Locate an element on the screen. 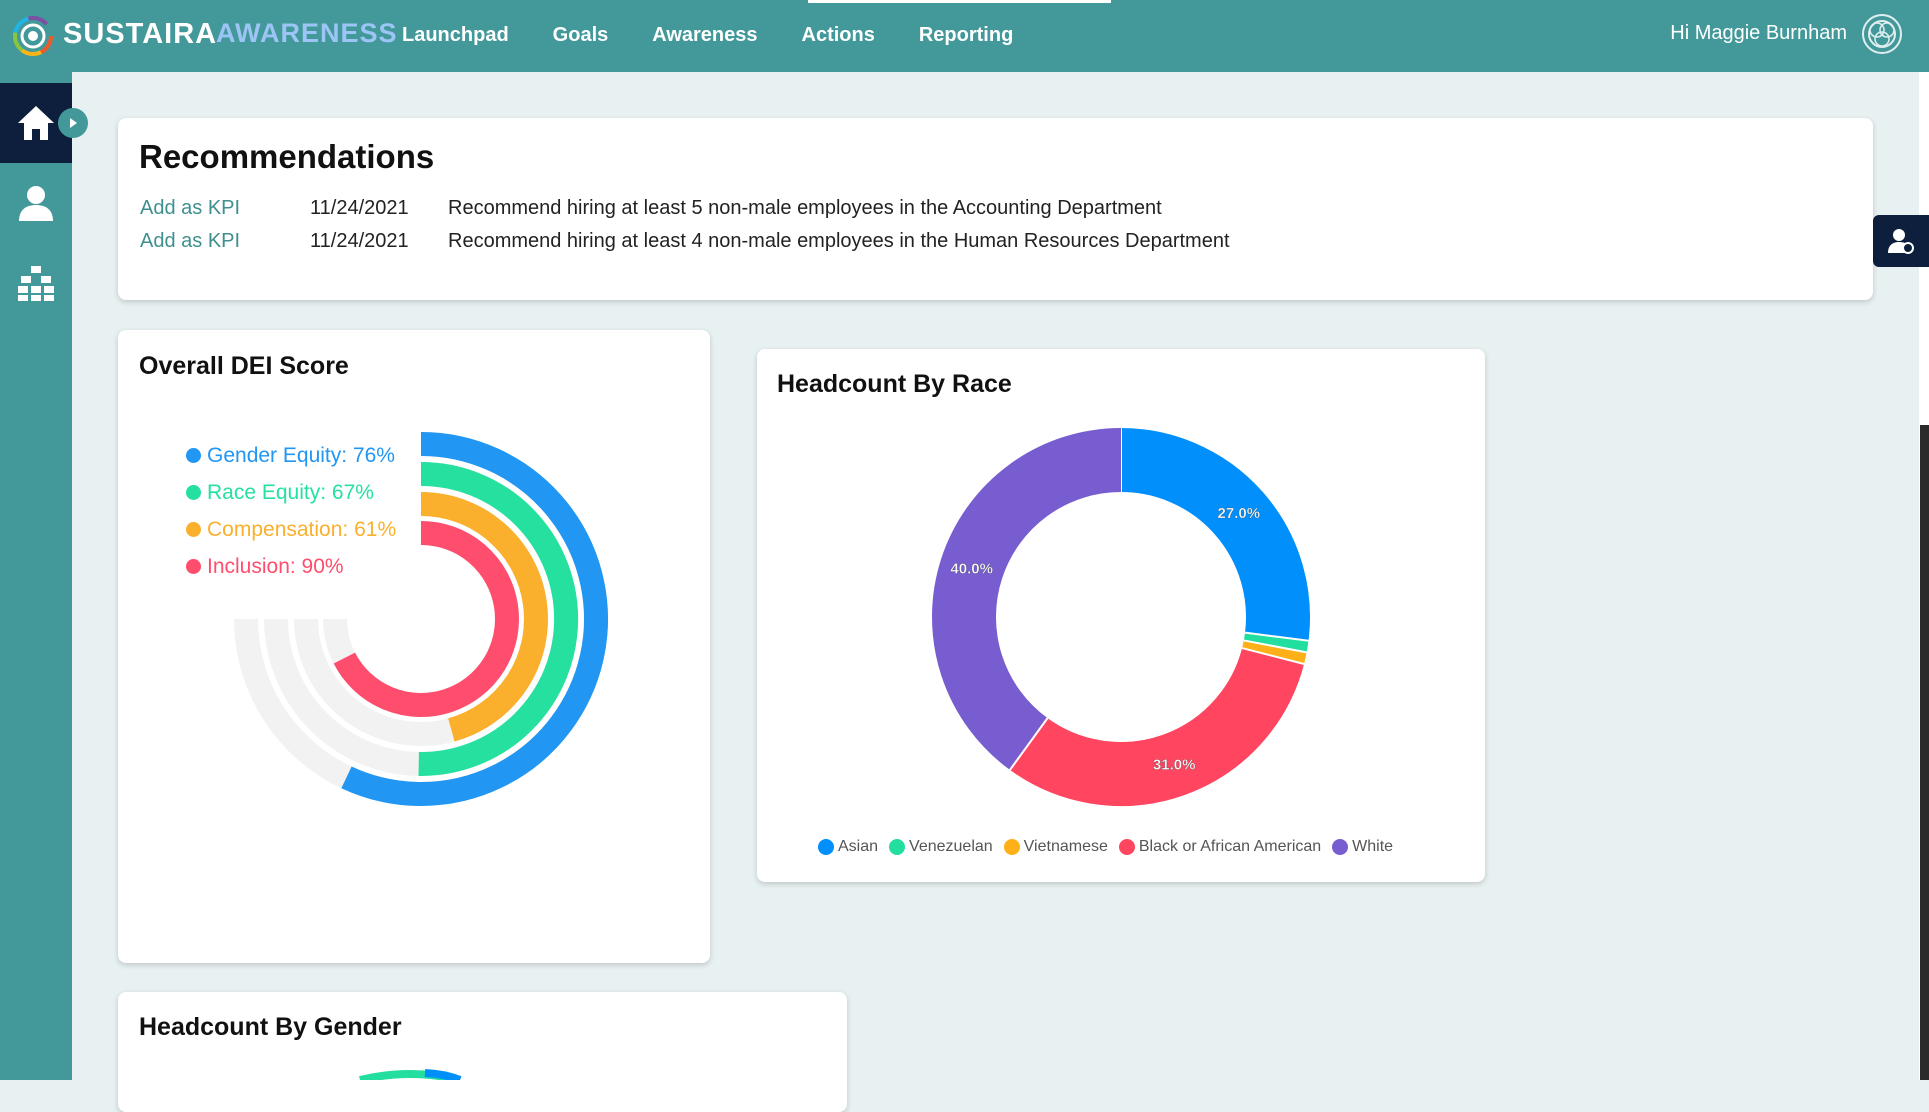 Image resolution: width=1929 pixels, height=1112 pixels. legend-label: Gender Equity: 76% is located at coordinates (301, 455).